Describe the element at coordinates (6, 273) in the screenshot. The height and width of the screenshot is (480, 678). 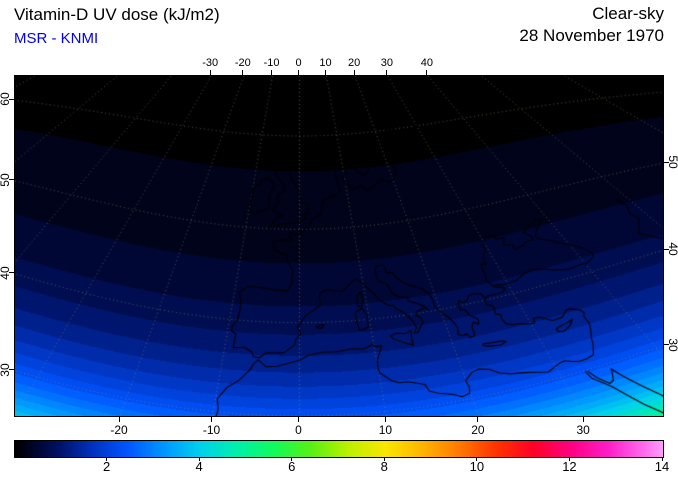
I see `left-tick-label: 40` at that location.